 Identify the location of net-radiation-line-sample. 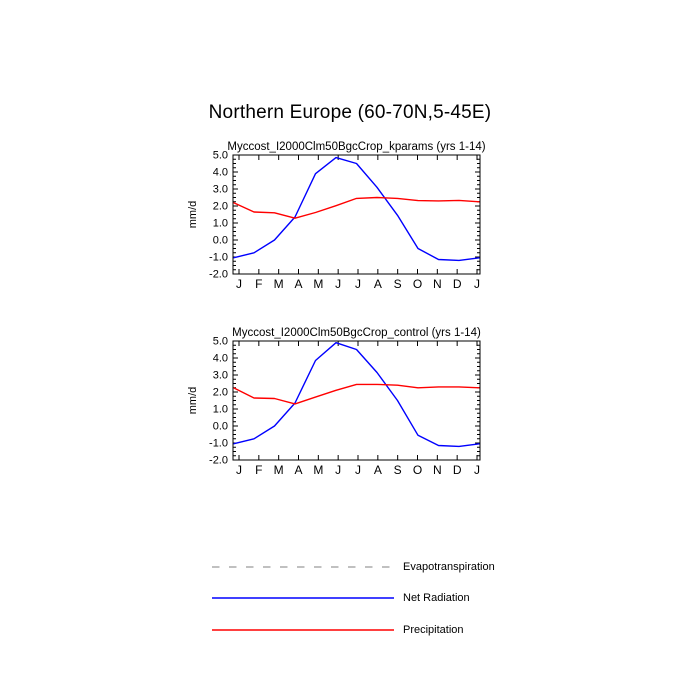
(303, 598).